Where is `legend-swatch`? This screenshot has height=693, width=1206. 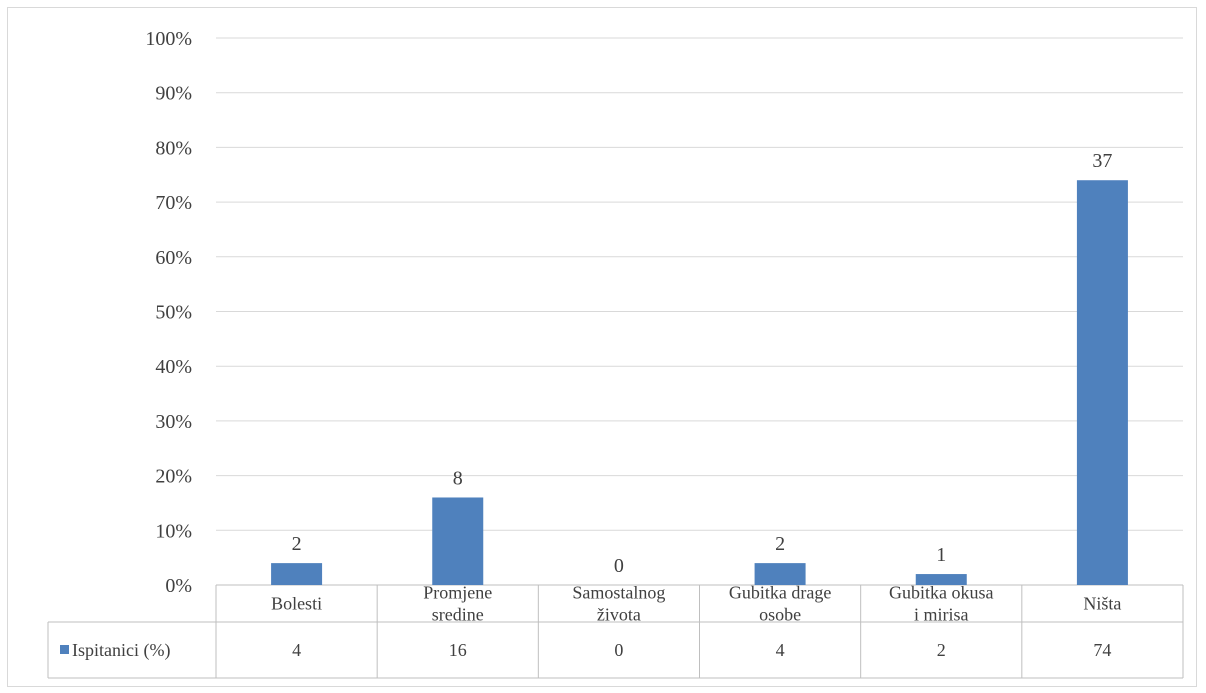 legend-swatch is located at coordinates (64, 649).